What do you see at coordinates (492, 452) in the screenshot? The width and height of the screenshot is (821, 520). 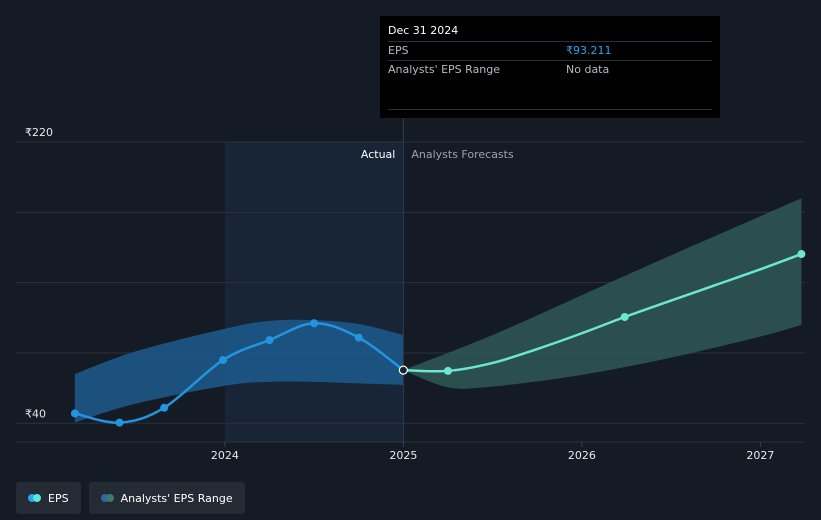 I see `x-axis-ticks: 2024 2025 2026 2027` at bounding box center [492, 452].